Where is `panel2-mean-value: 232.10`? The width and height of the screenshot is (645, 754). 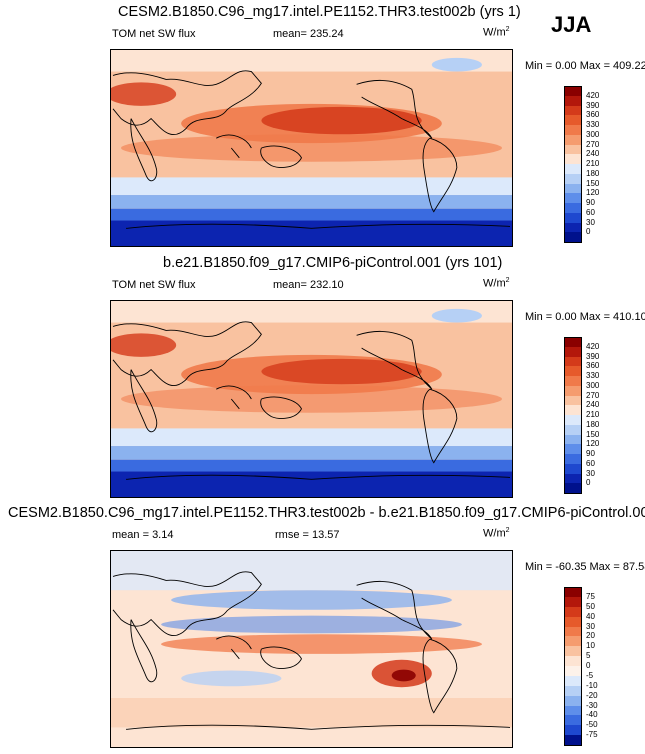
panel2-mean-value: 232.10 is located at coordinates (327, 285).